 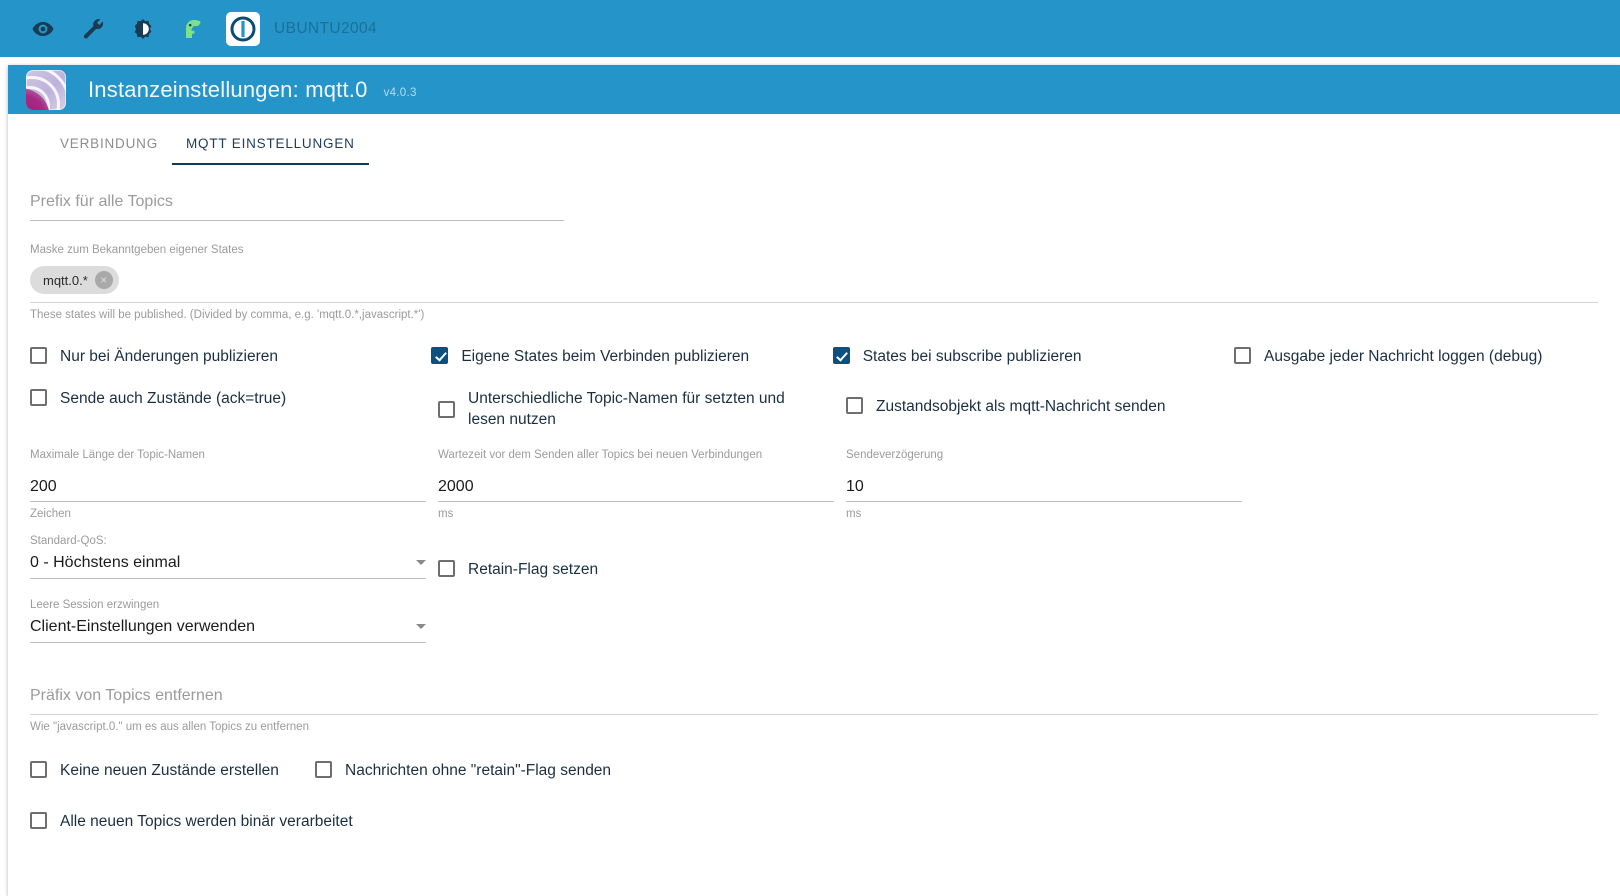 What do you see at coordinates (326, 28) in the screenshot?
I see `hostname-label: UBUNTU2004` at bounding box center [326, 28].